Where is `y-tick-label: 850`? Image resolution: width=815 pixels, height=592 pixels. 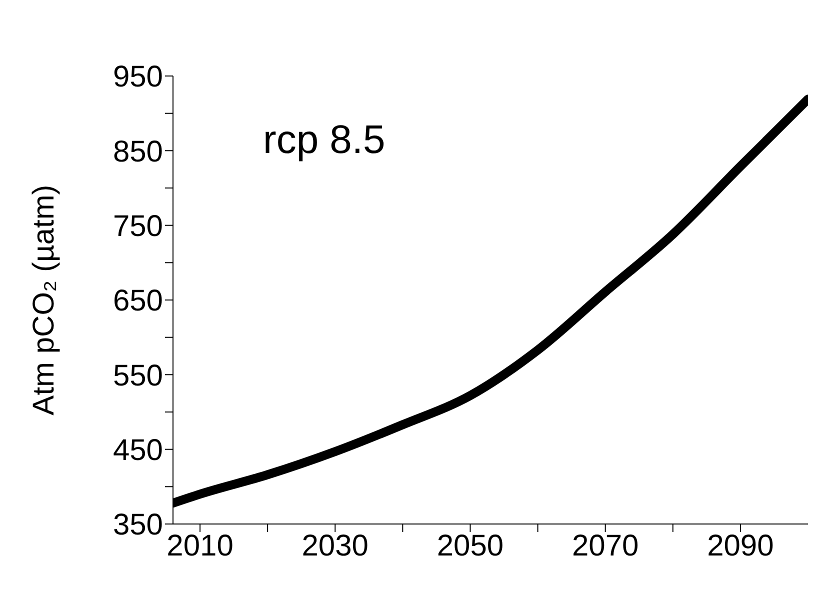 y-tick-label: 850 is located at coordinates (137, 151).